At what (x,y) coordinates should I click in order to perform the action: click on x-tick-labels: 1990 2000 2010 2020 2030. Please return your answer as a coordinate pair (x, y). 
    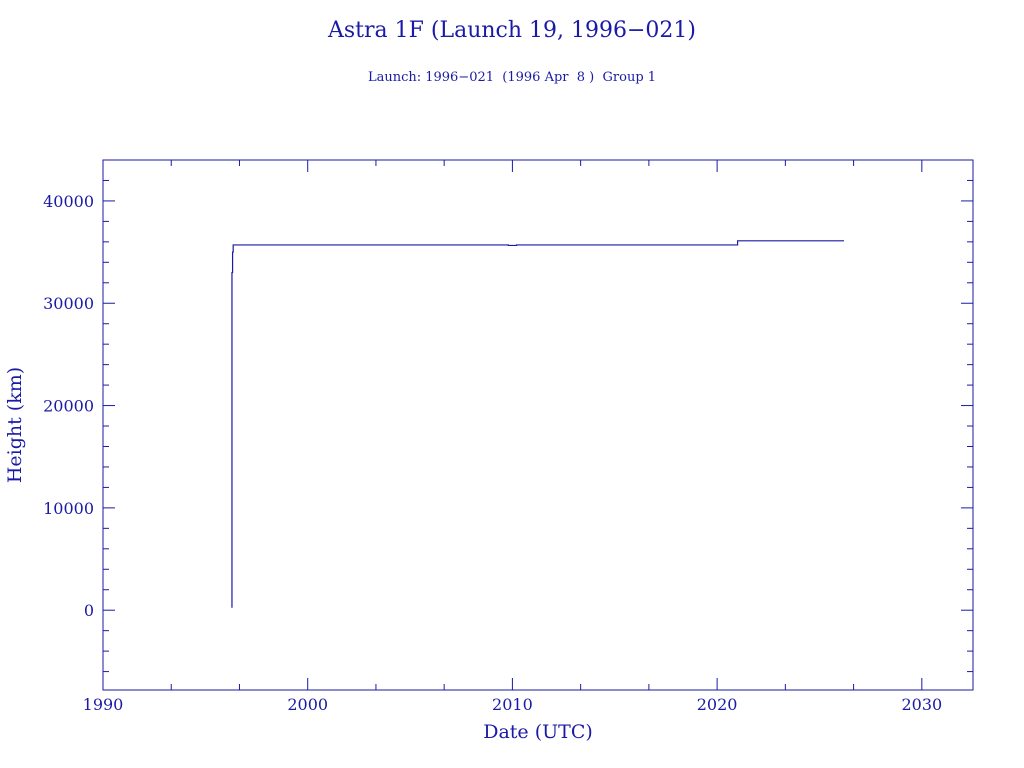
    Looking at the image, I should click on (513, 704).